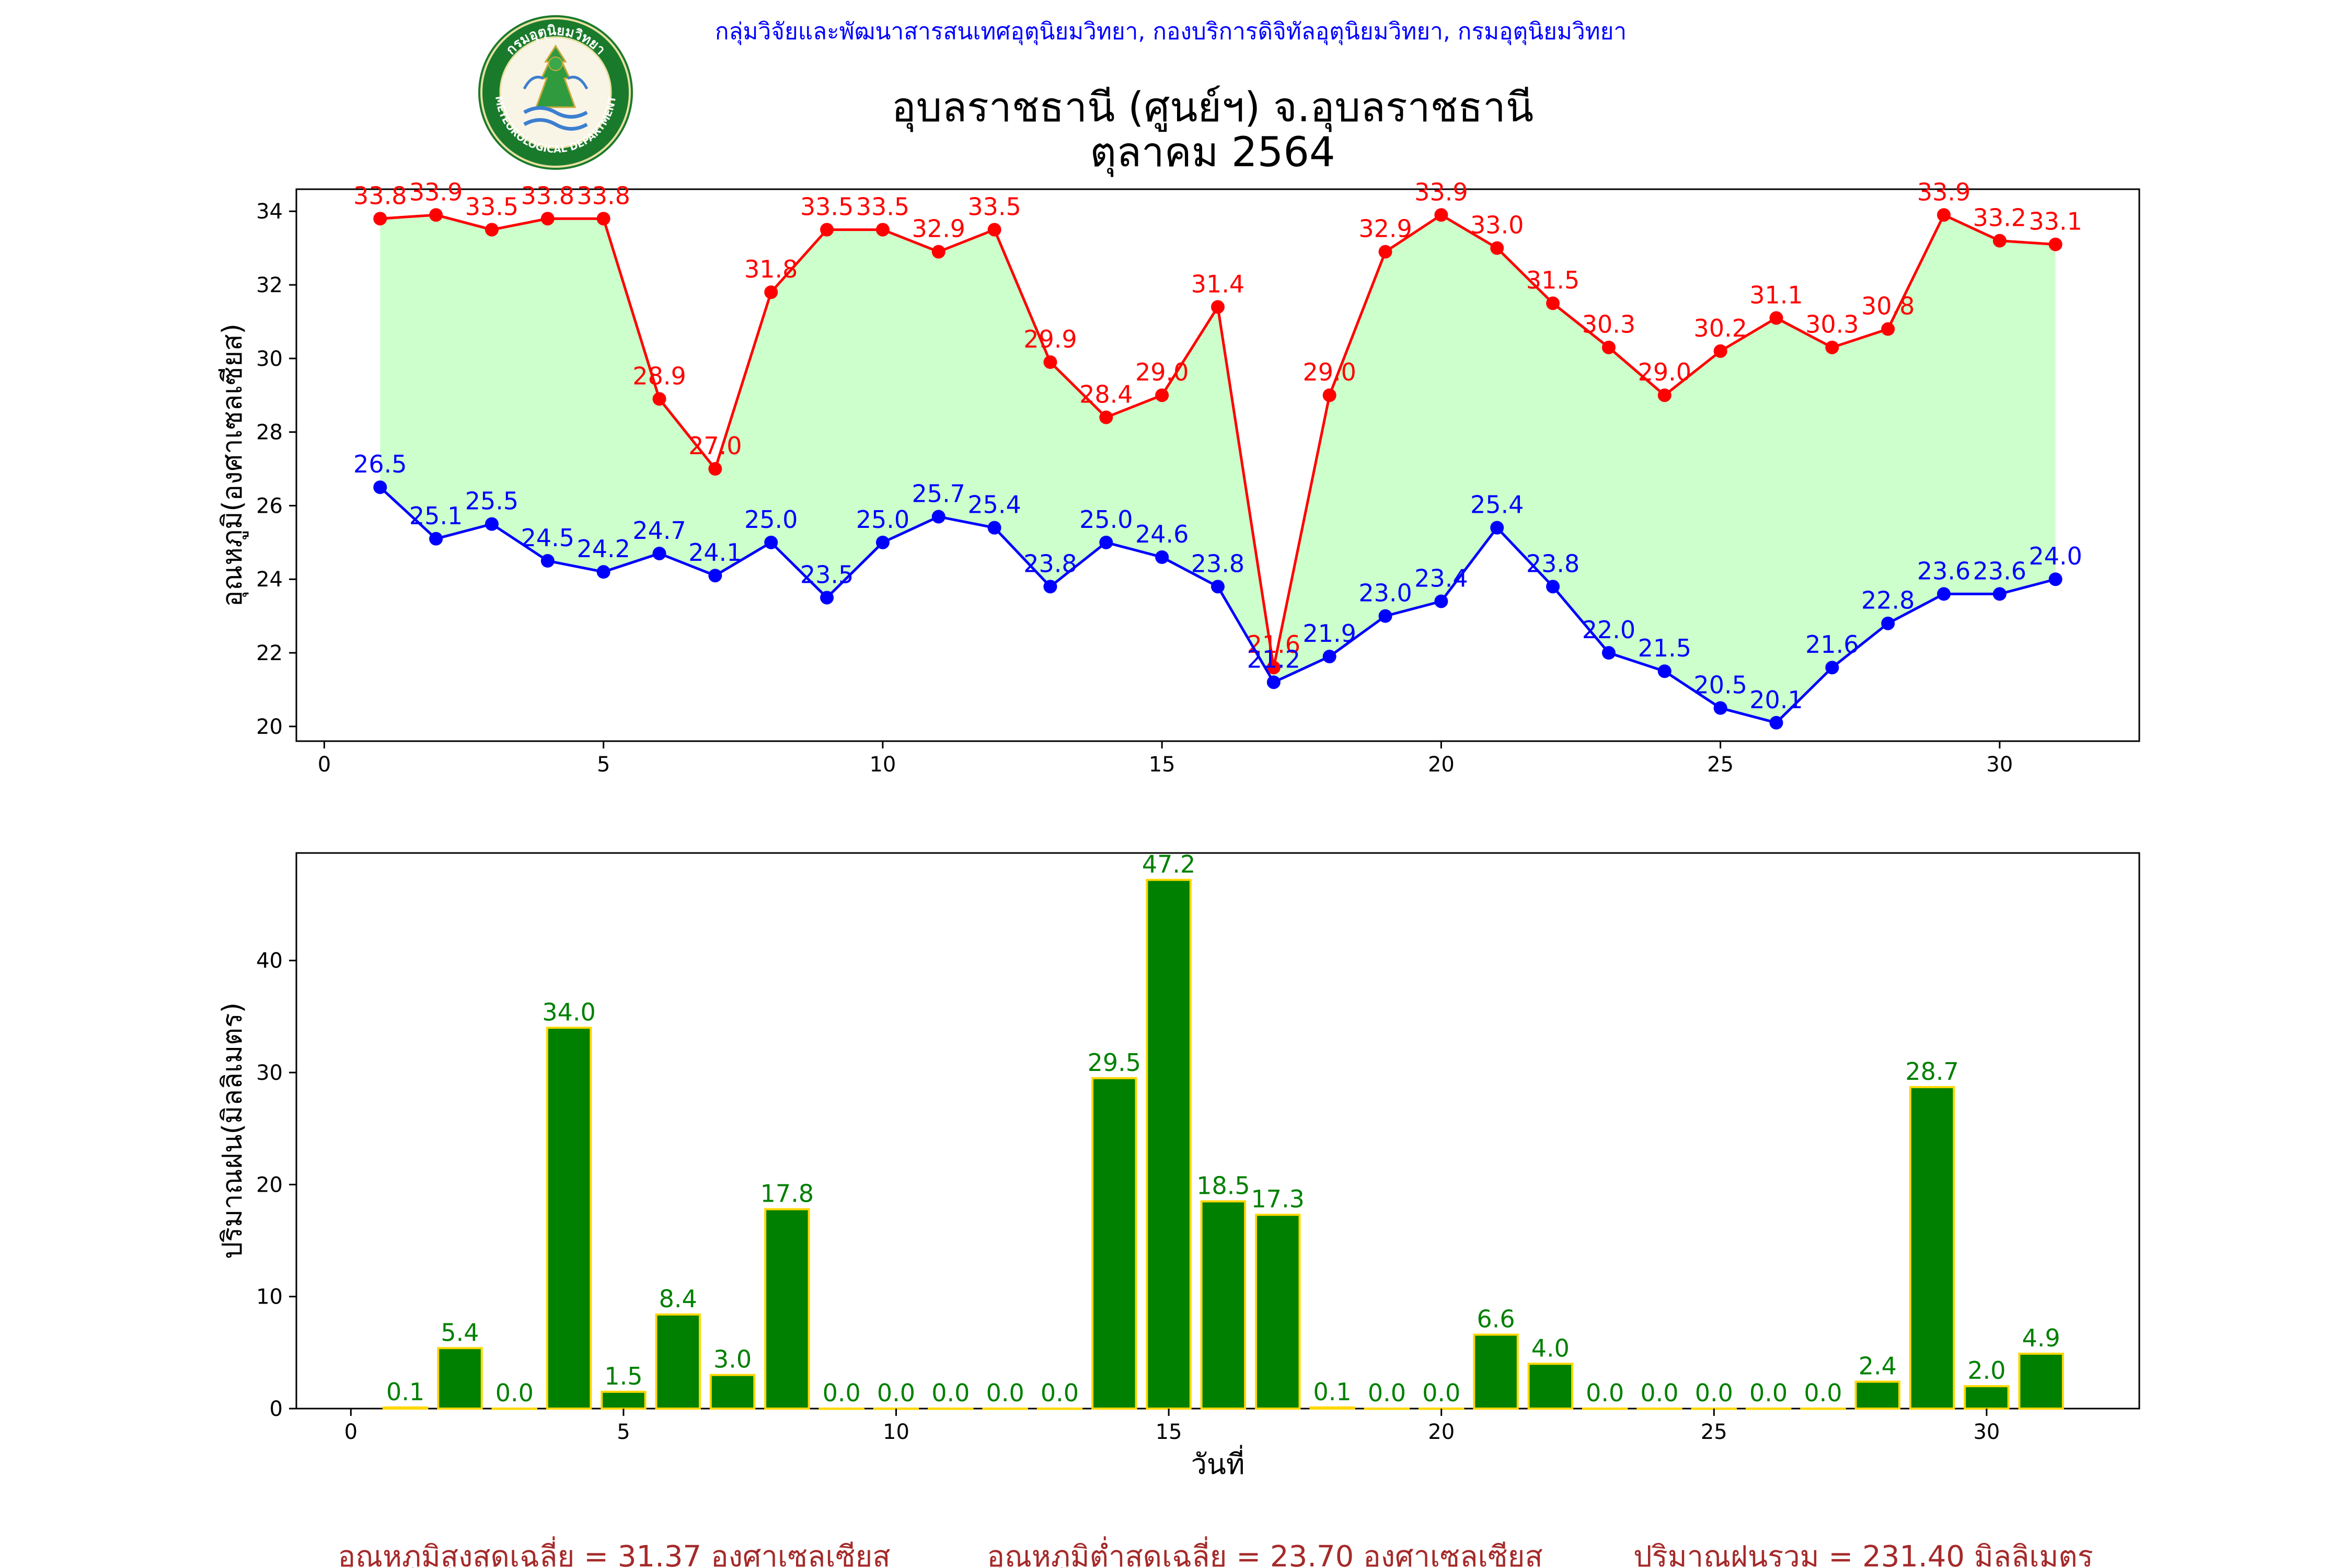 The image size is (2352, 1568). What do you see at coordinates (2041, 1338) in the screenshot?
I see `rainfall-data-label: 4.9` at bounding box center [2041, 1338].